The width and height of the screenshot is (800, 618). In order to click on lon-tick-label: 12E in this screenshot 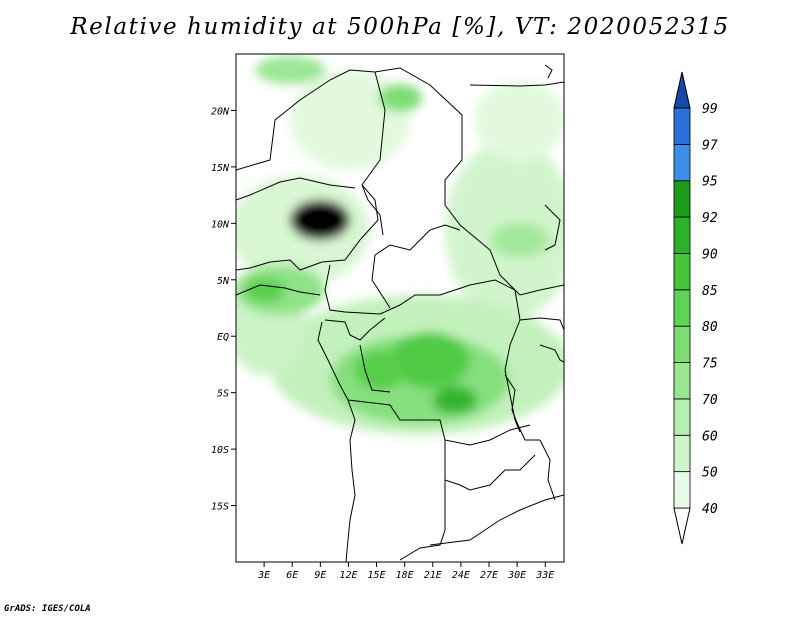, I will do `click(348, 575)`.